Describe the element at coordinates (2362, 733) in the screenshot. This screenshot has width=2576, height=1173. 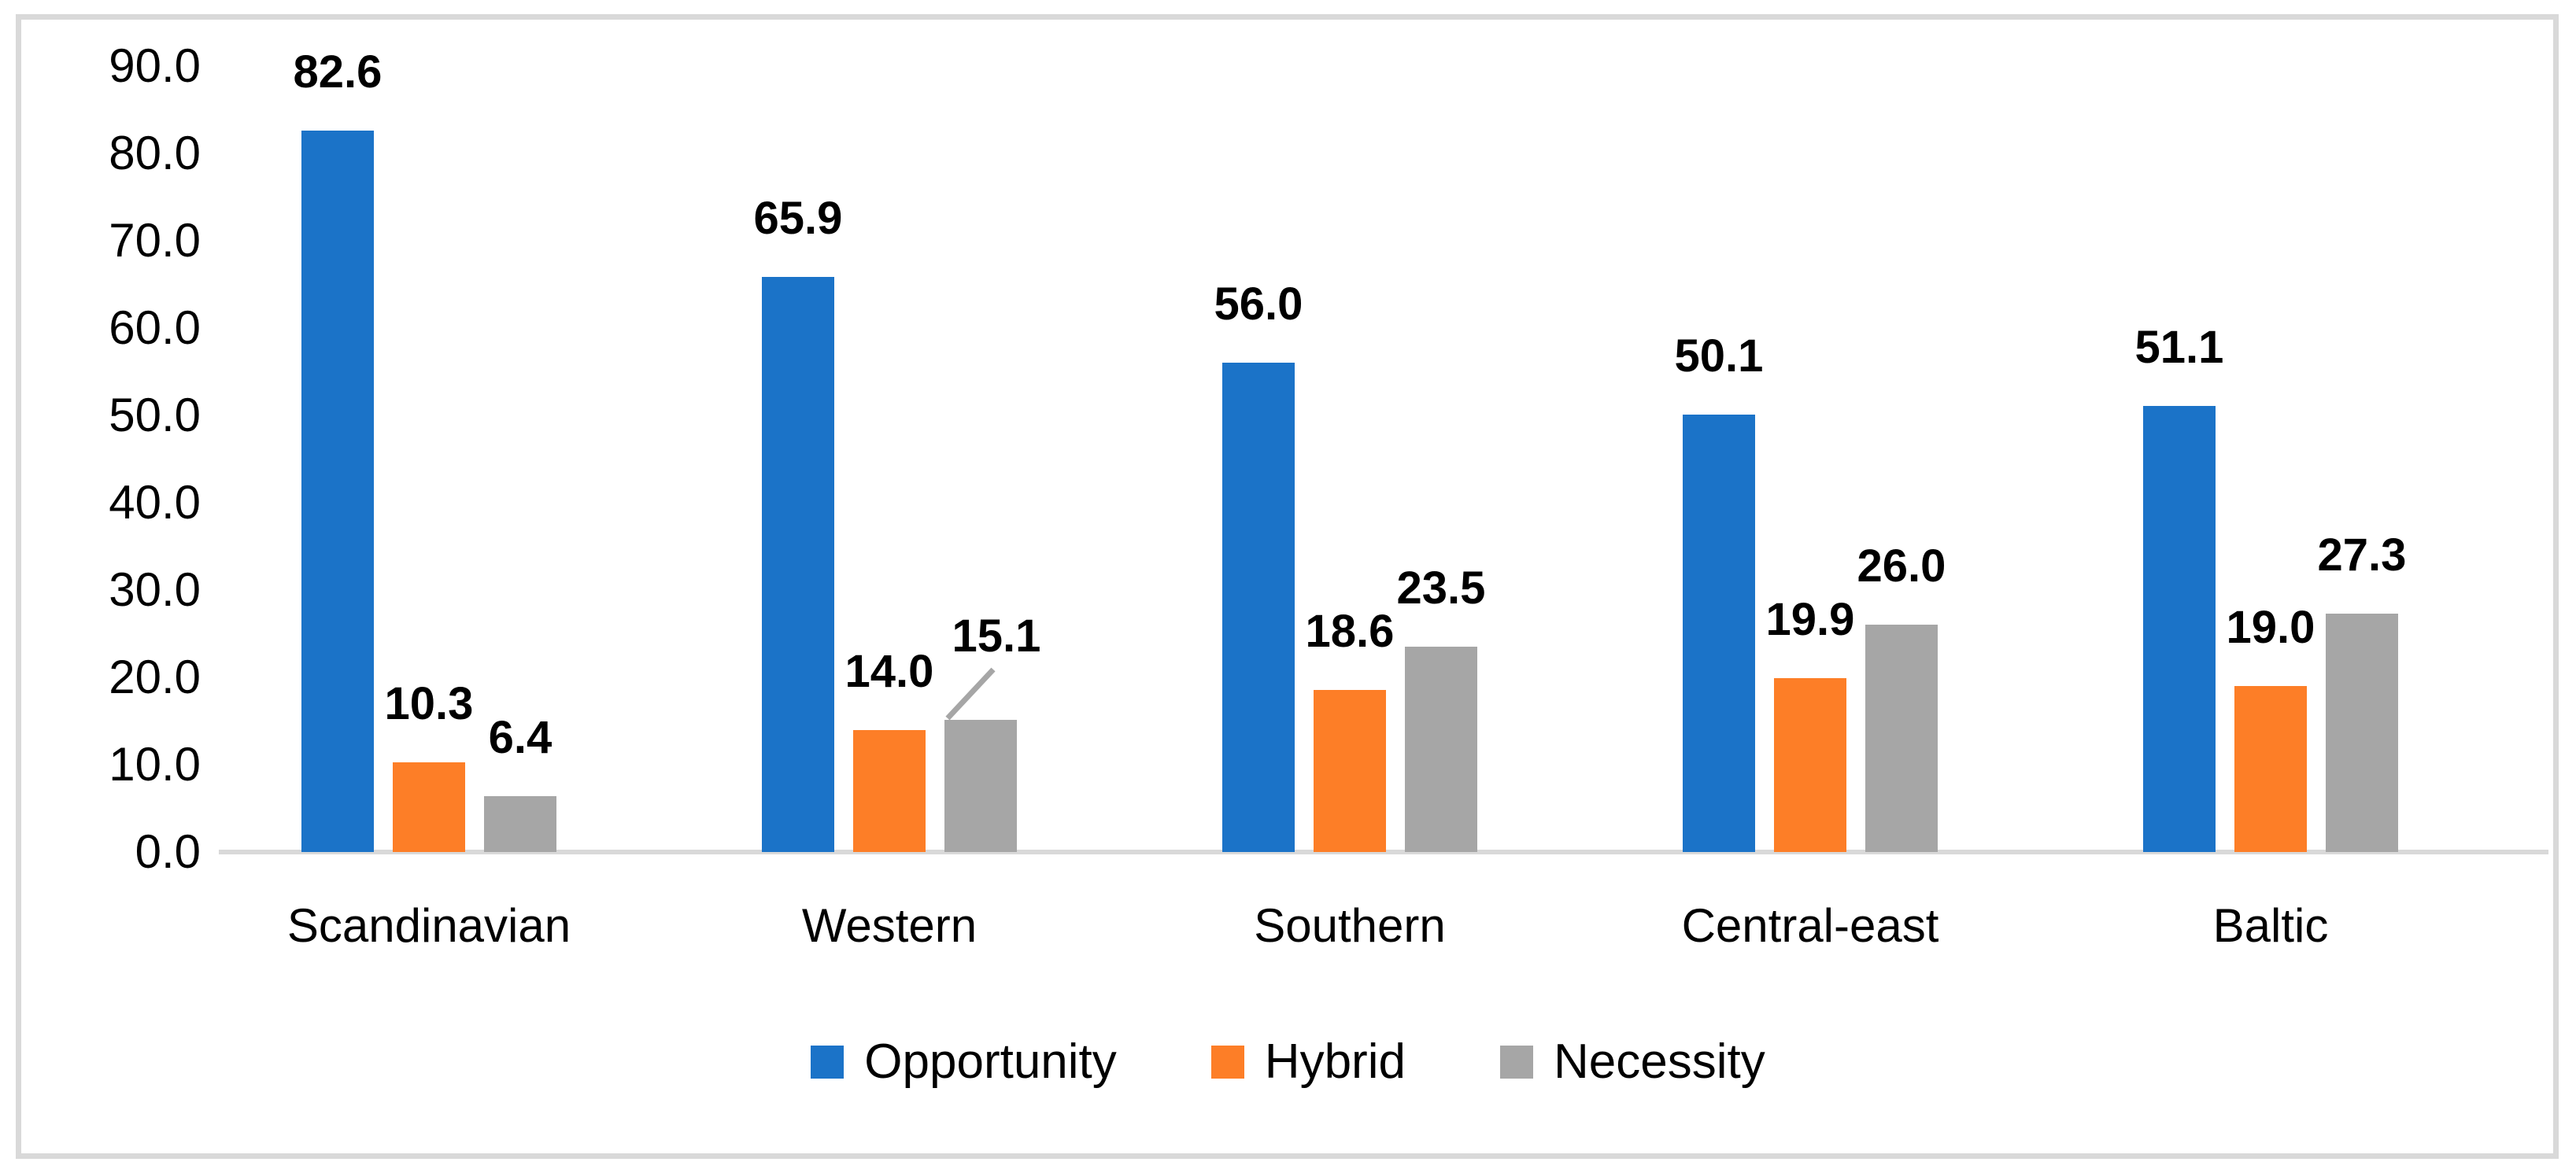
I see `bar-necessity-baltic` at that location.